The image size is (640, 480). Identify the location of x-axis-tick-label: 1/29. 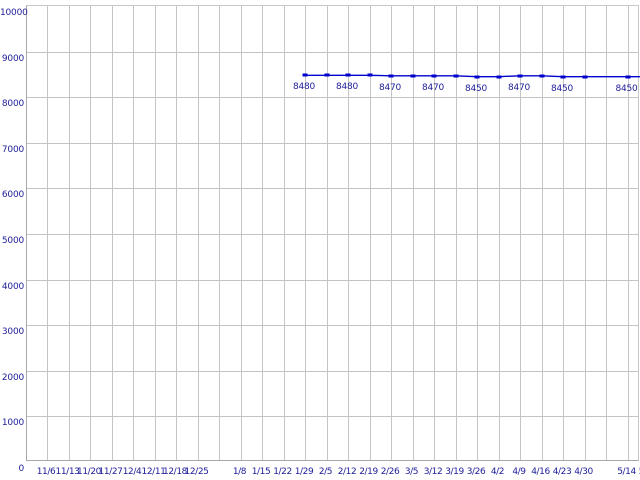
(304, 468).